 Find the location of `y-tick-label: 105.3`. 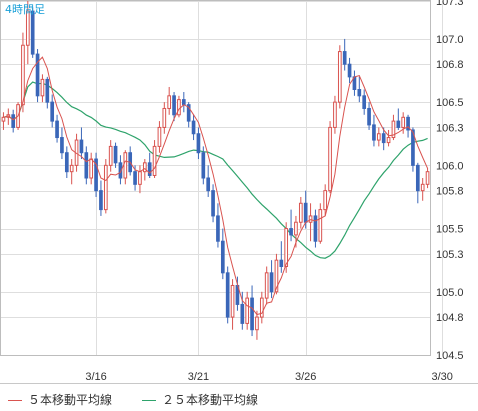

y-tick-label: 105.3 is located at coordinates (450, 255).